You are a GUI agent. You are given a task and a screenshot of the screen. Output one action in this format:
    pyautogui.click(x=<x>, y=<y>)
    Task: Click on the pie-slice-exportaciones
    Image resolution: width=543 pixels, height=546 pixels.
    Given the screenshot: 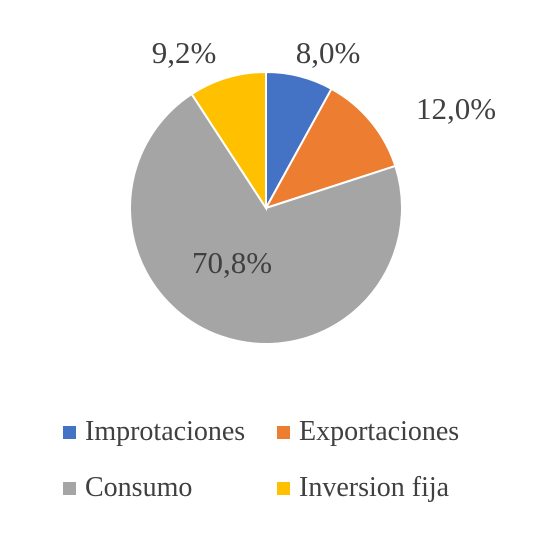 What is the action you would take?
    pyautogui.click(x=330, y=148)
    